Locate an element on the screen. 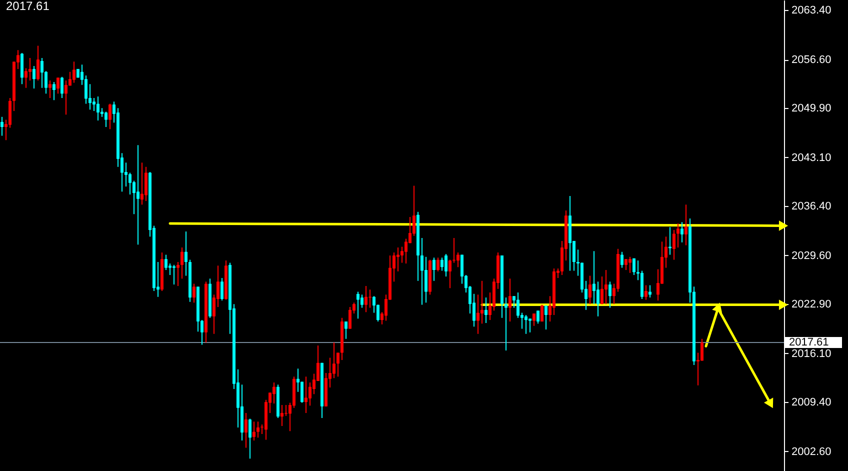 The width and height of the screenshot is (848, 471). y-tick-label: 2049.90 is located at coordinates (812, 108).